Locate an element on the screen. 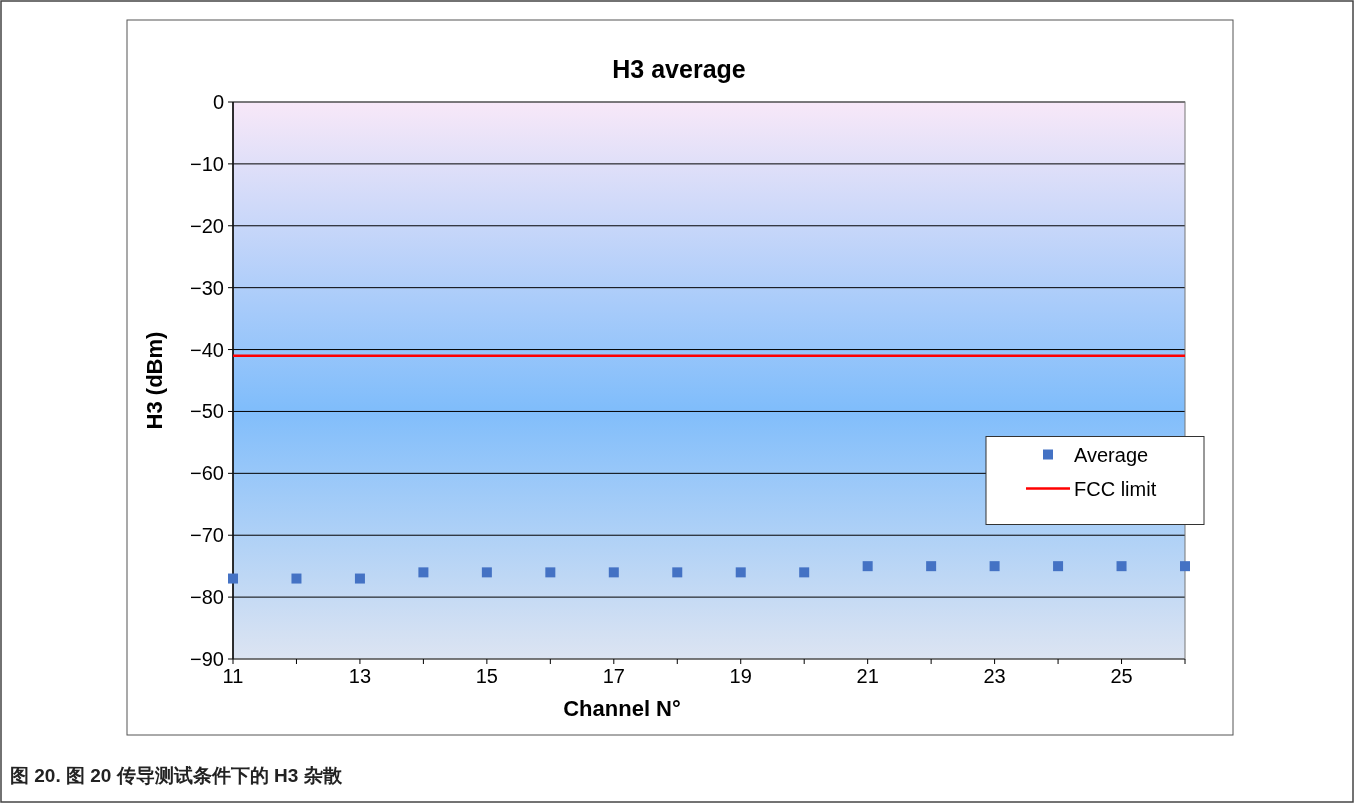 The height and width of the screenshot is (803, 1354). legend-label: FCC limit is located at coordinates (1115, 488).